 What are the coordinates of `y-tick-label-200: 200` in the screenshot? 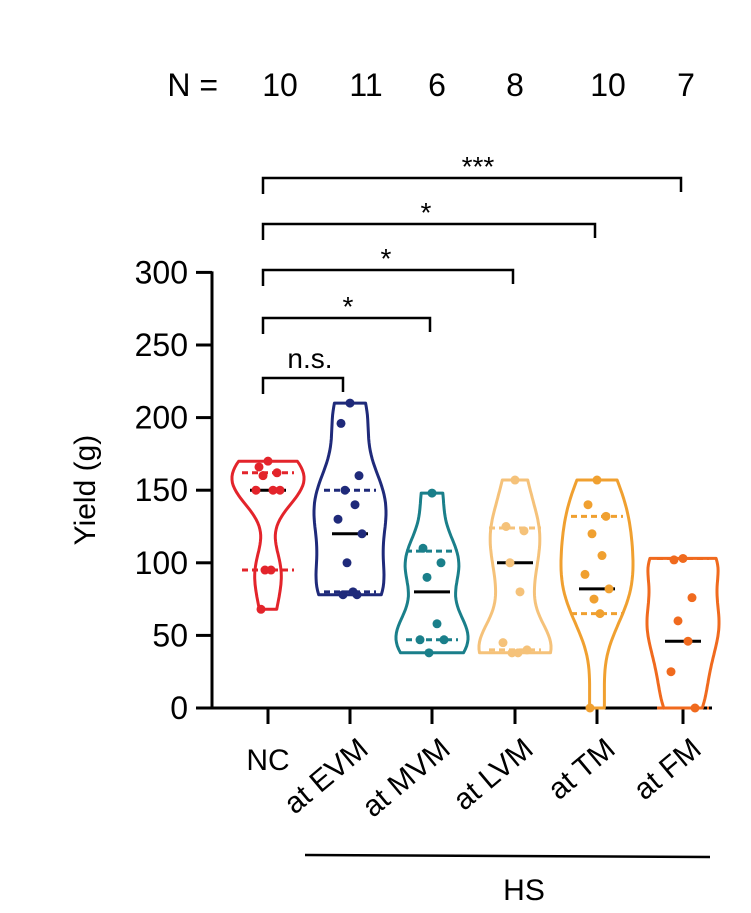 It's located at (161, 418).